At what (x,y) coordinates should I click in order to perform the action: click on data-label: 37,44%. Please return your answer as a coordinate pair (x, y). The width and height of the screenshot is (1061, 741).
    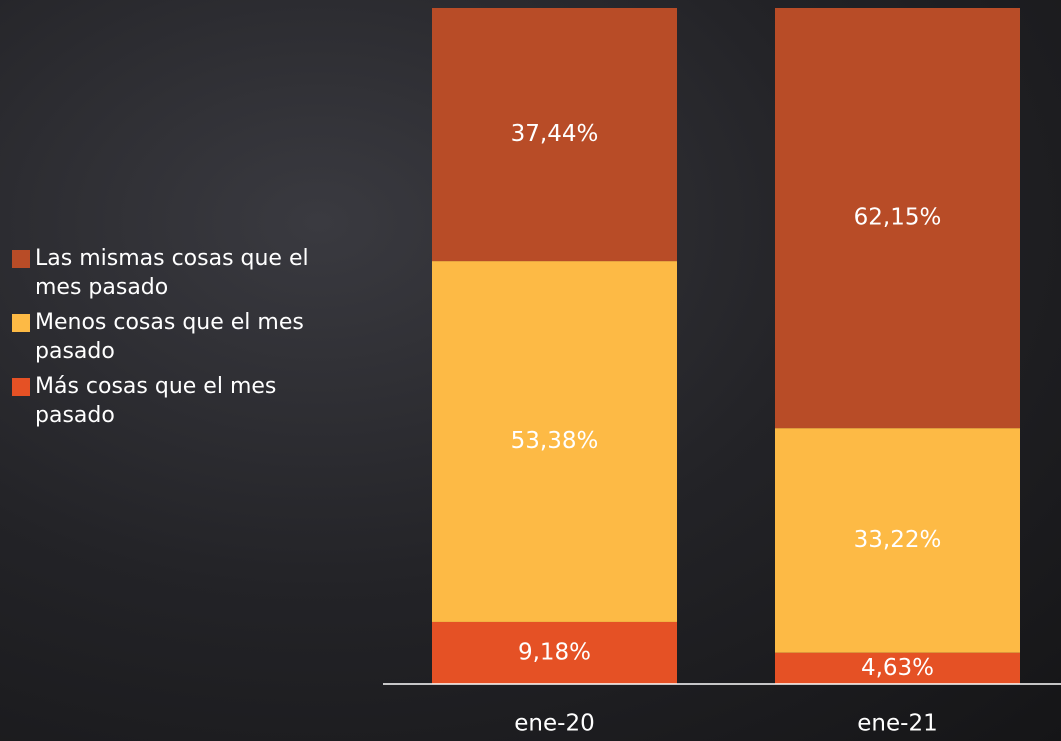
    Looking at the image, I should click on (555, 134).